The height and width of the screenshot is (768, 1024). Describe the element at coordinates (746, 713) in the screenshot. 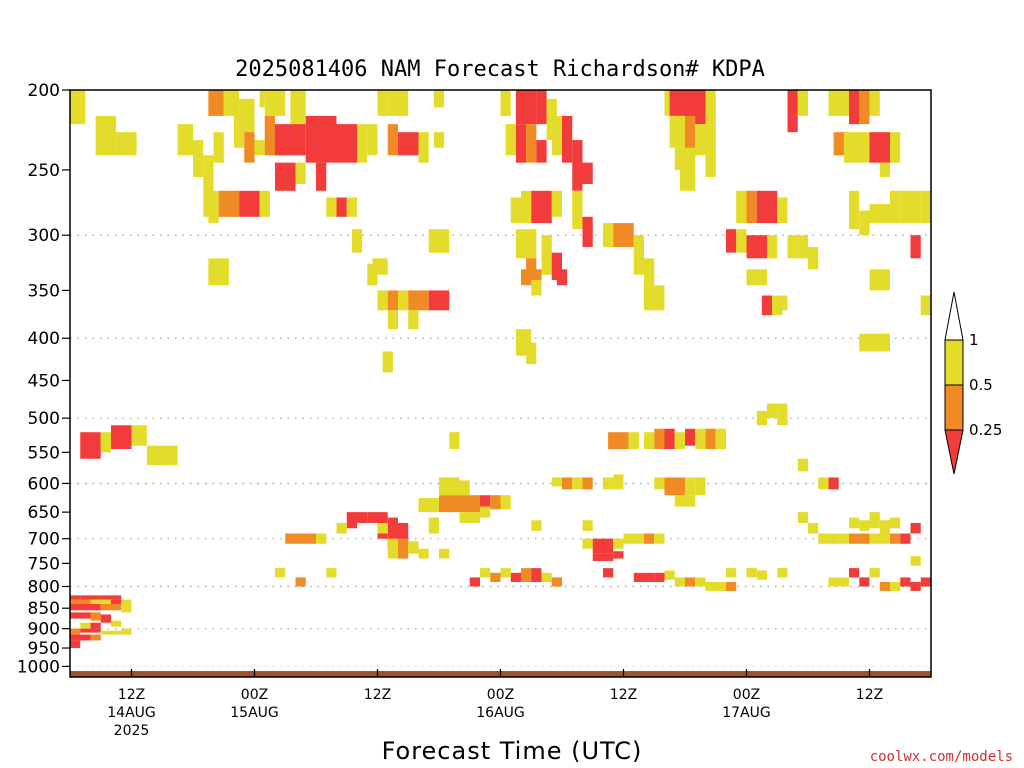

I see `x-tick-label: 17AUG` at that location.